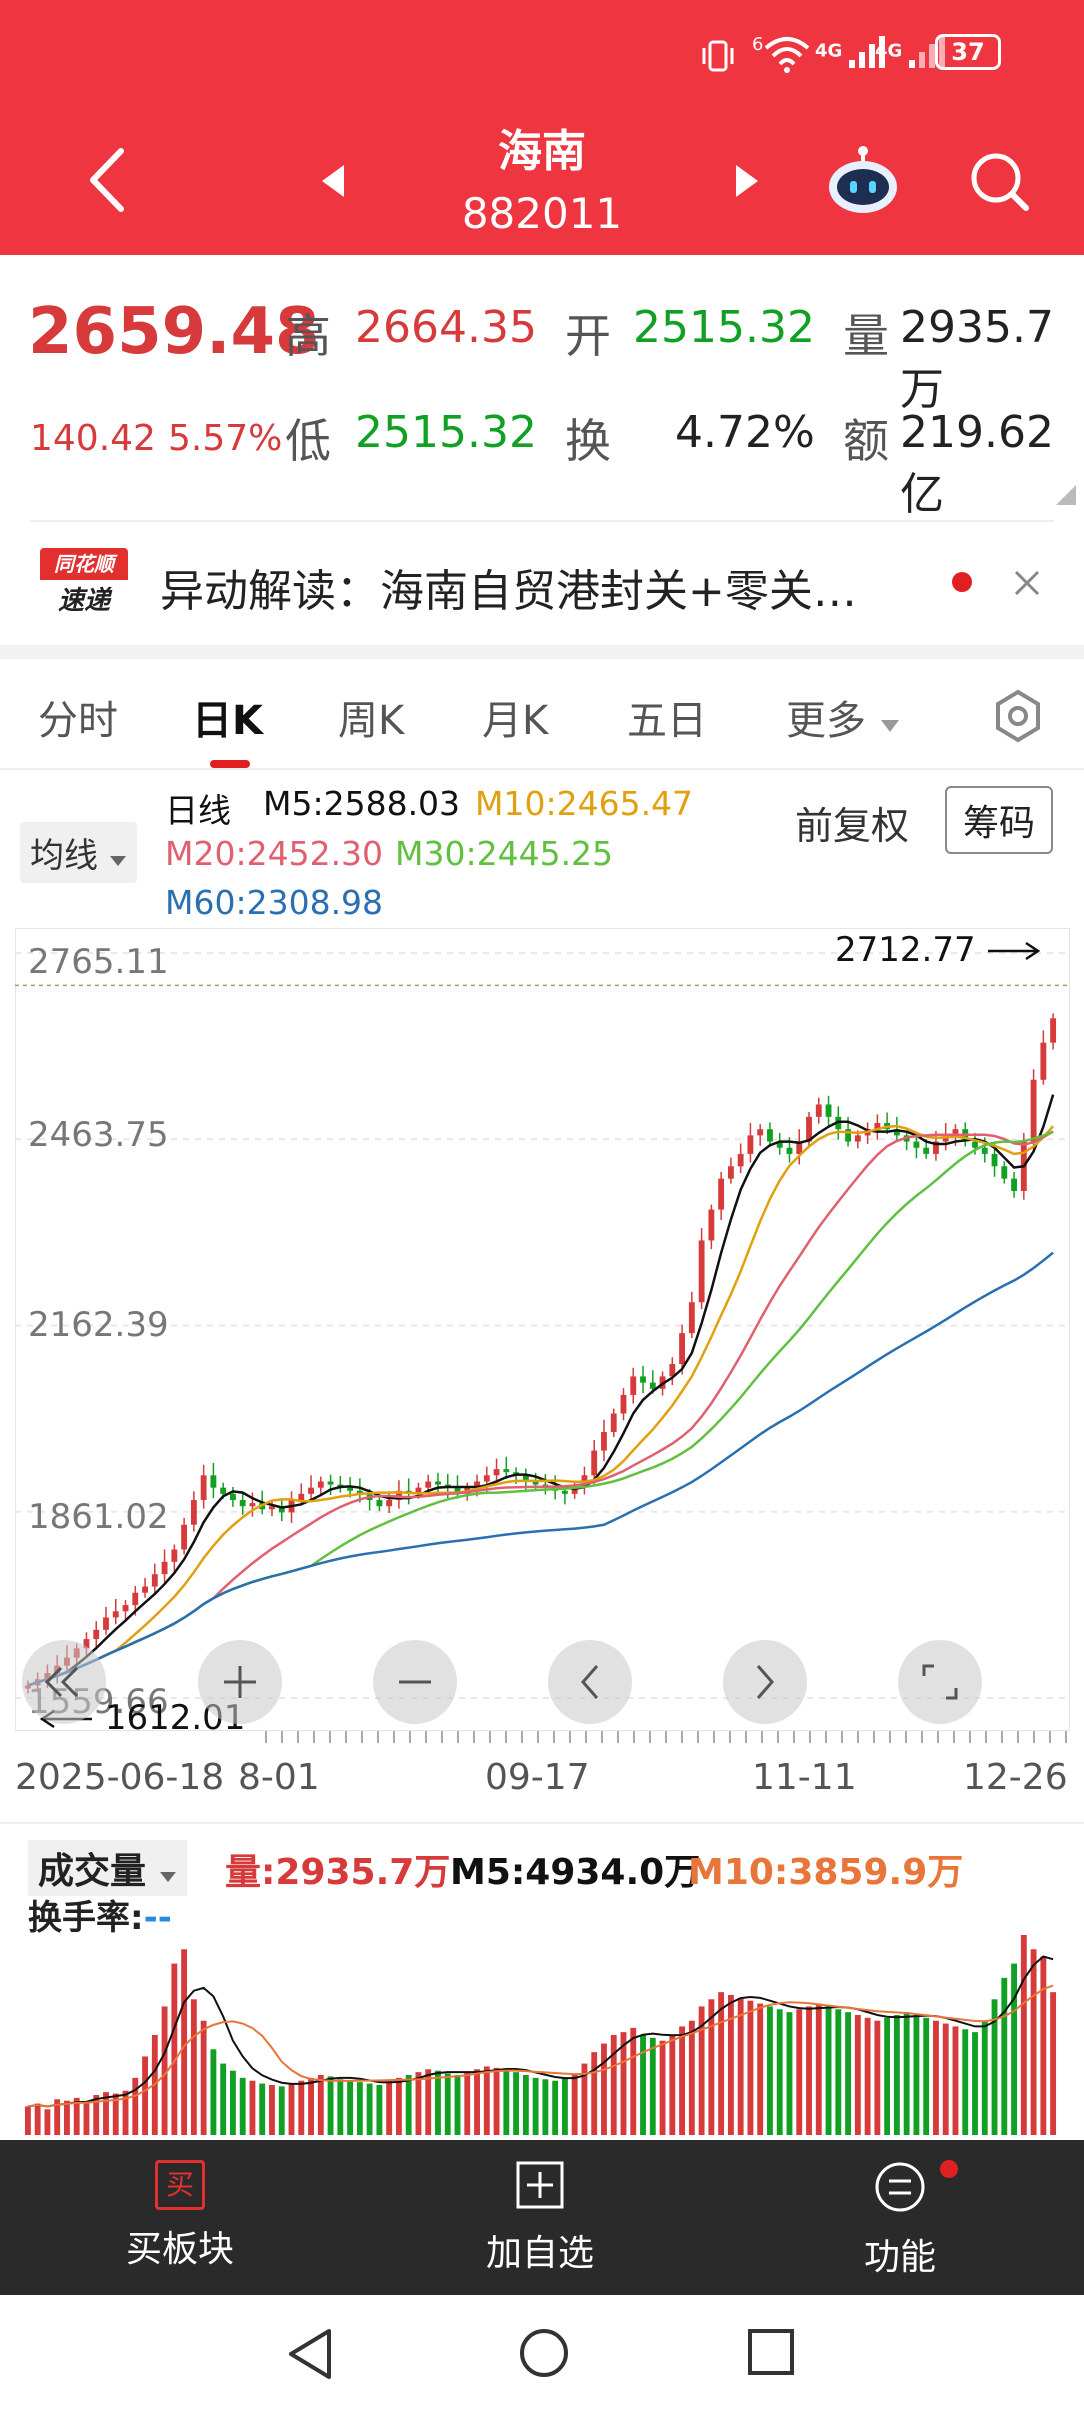 This screenshot has height=2412, width=1084. What do you see at coordinates (968, 52) in the screenshot?
I see `battery-level: 37` at bounding box center [968, 52].